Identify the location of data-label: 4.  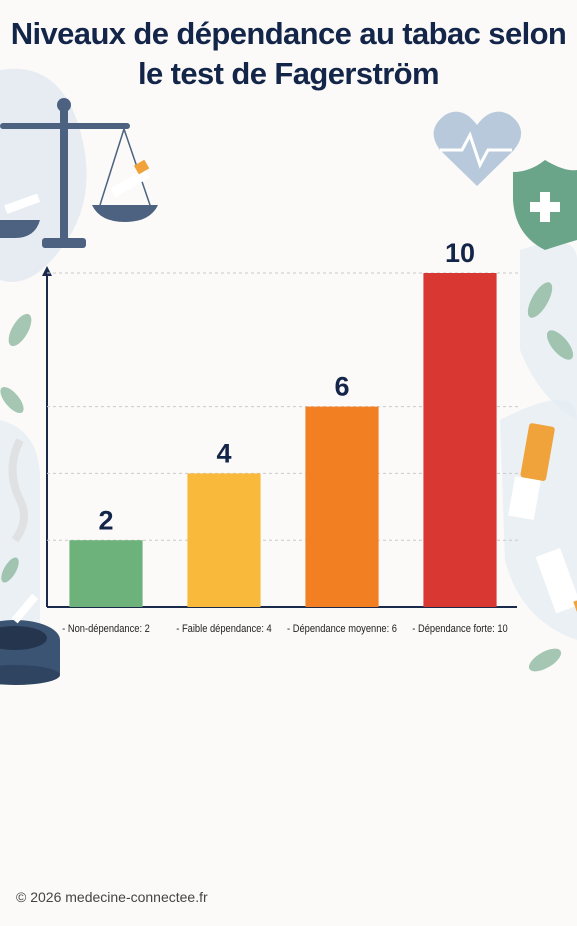
(223, 454).